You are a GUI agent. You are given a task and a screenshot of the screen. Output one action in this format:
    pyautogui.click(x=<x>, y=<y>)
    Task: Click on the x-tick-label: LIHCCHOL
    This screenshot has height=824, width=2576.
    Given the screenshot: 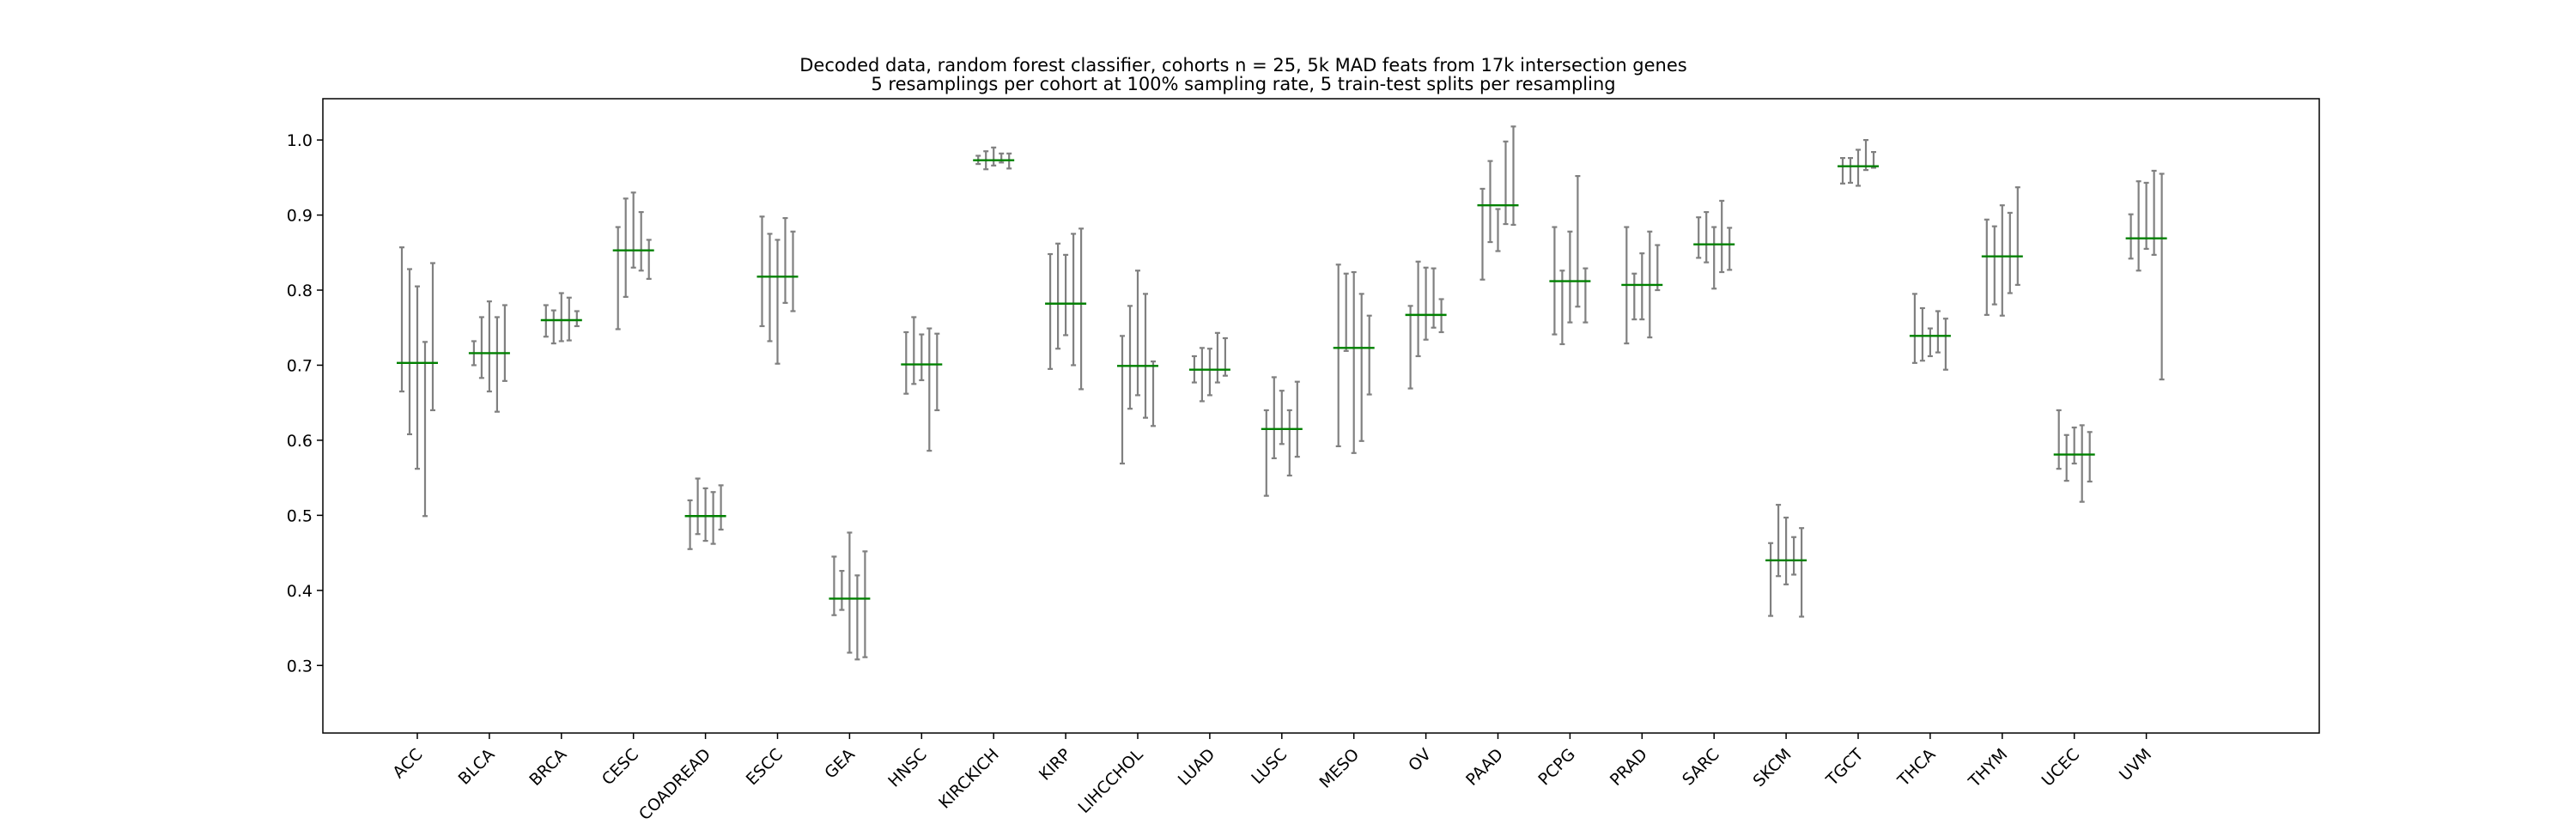 What is the action you would take?
    pyautogui.click(x=1111, y=781)
    